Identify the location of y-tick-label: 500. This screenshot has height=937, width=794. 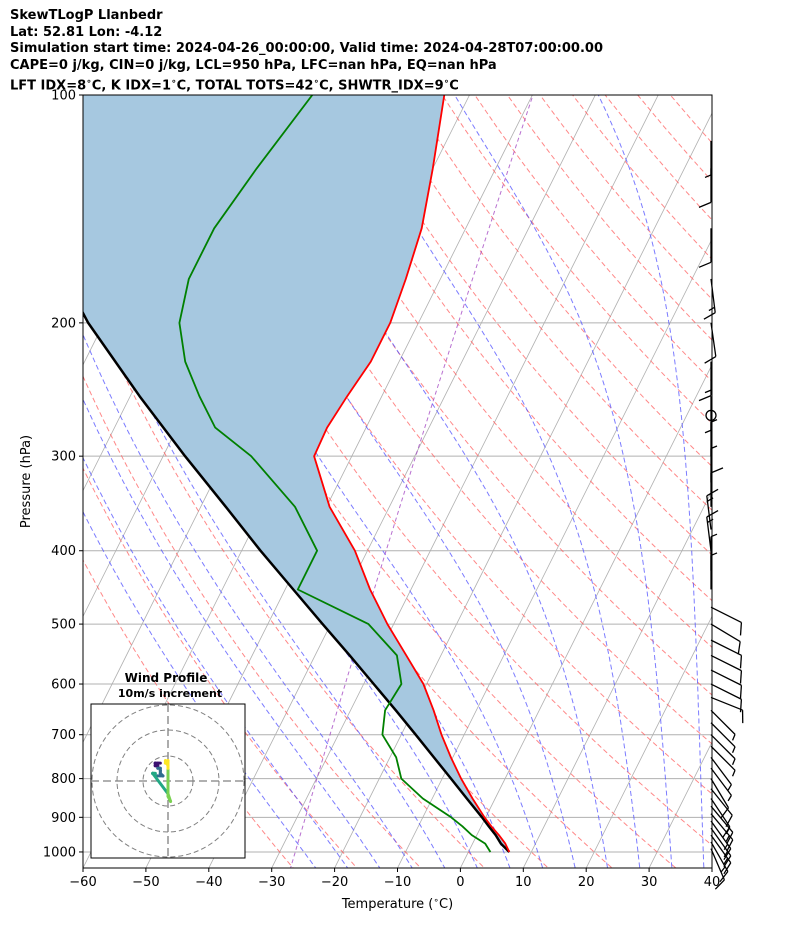
(63, 625).